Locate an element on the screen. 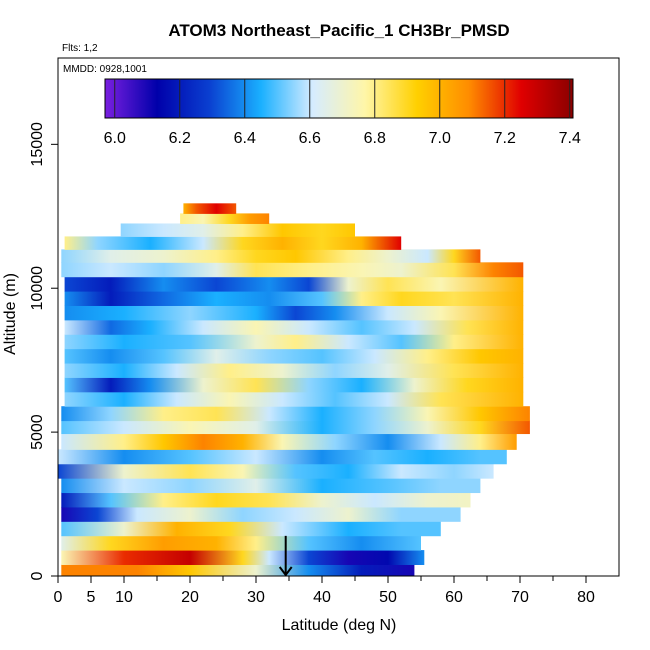  x-tick-label: 80 is located at coordinates (586, 597).